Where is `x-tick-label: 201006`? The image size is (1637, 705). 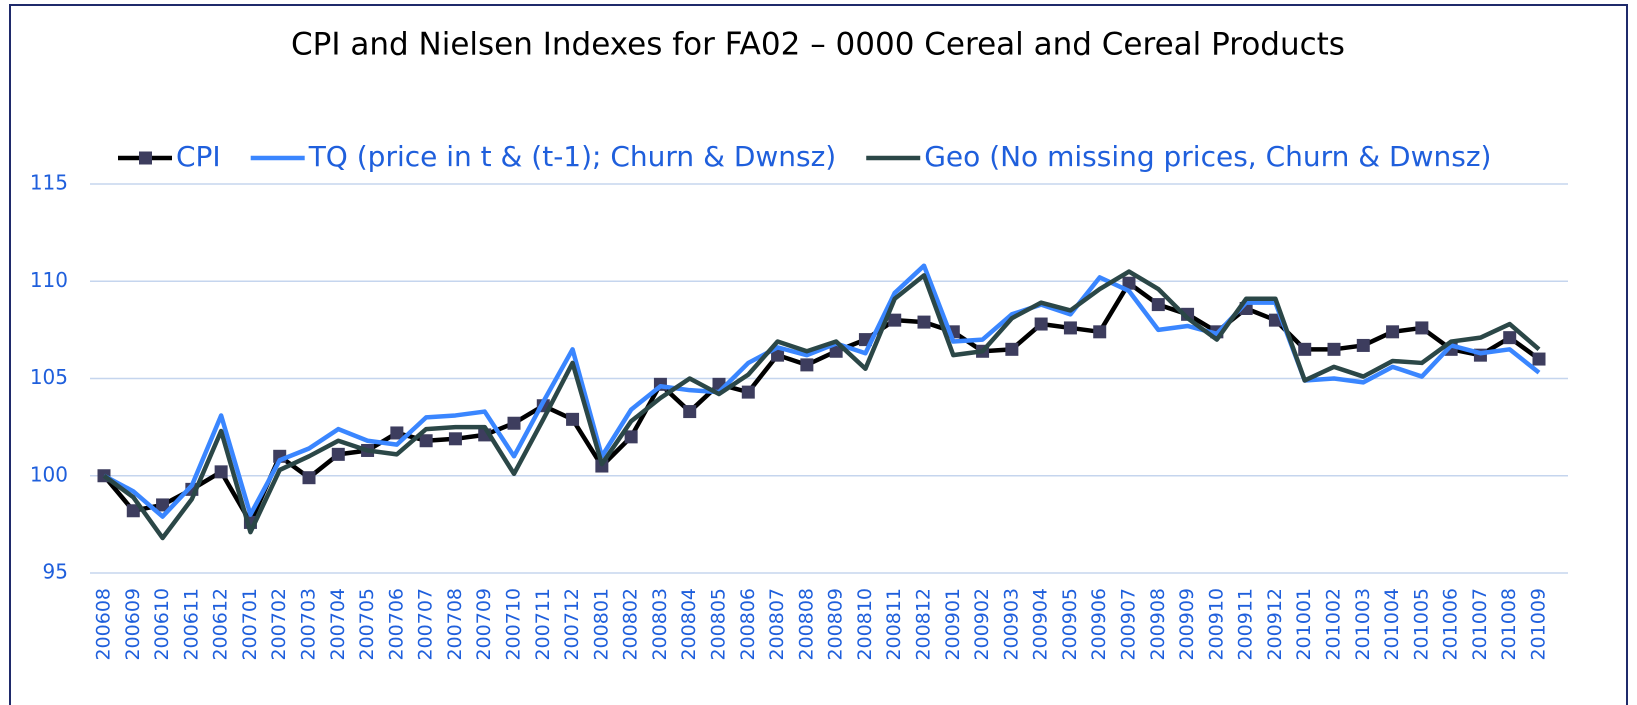 x-tick-label: 201006 is located at coordinates (1451, 624).